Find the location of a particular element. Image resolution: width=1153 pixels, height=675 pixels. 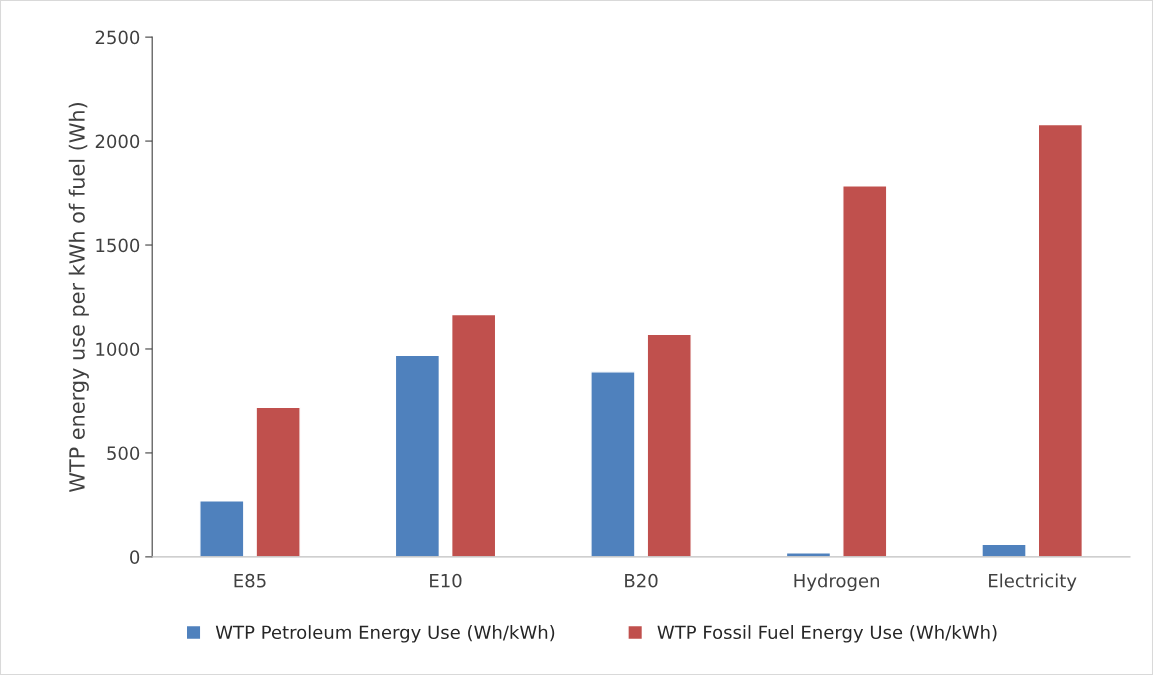

y-tick-label: 0 is located at coordinates (135, 557).